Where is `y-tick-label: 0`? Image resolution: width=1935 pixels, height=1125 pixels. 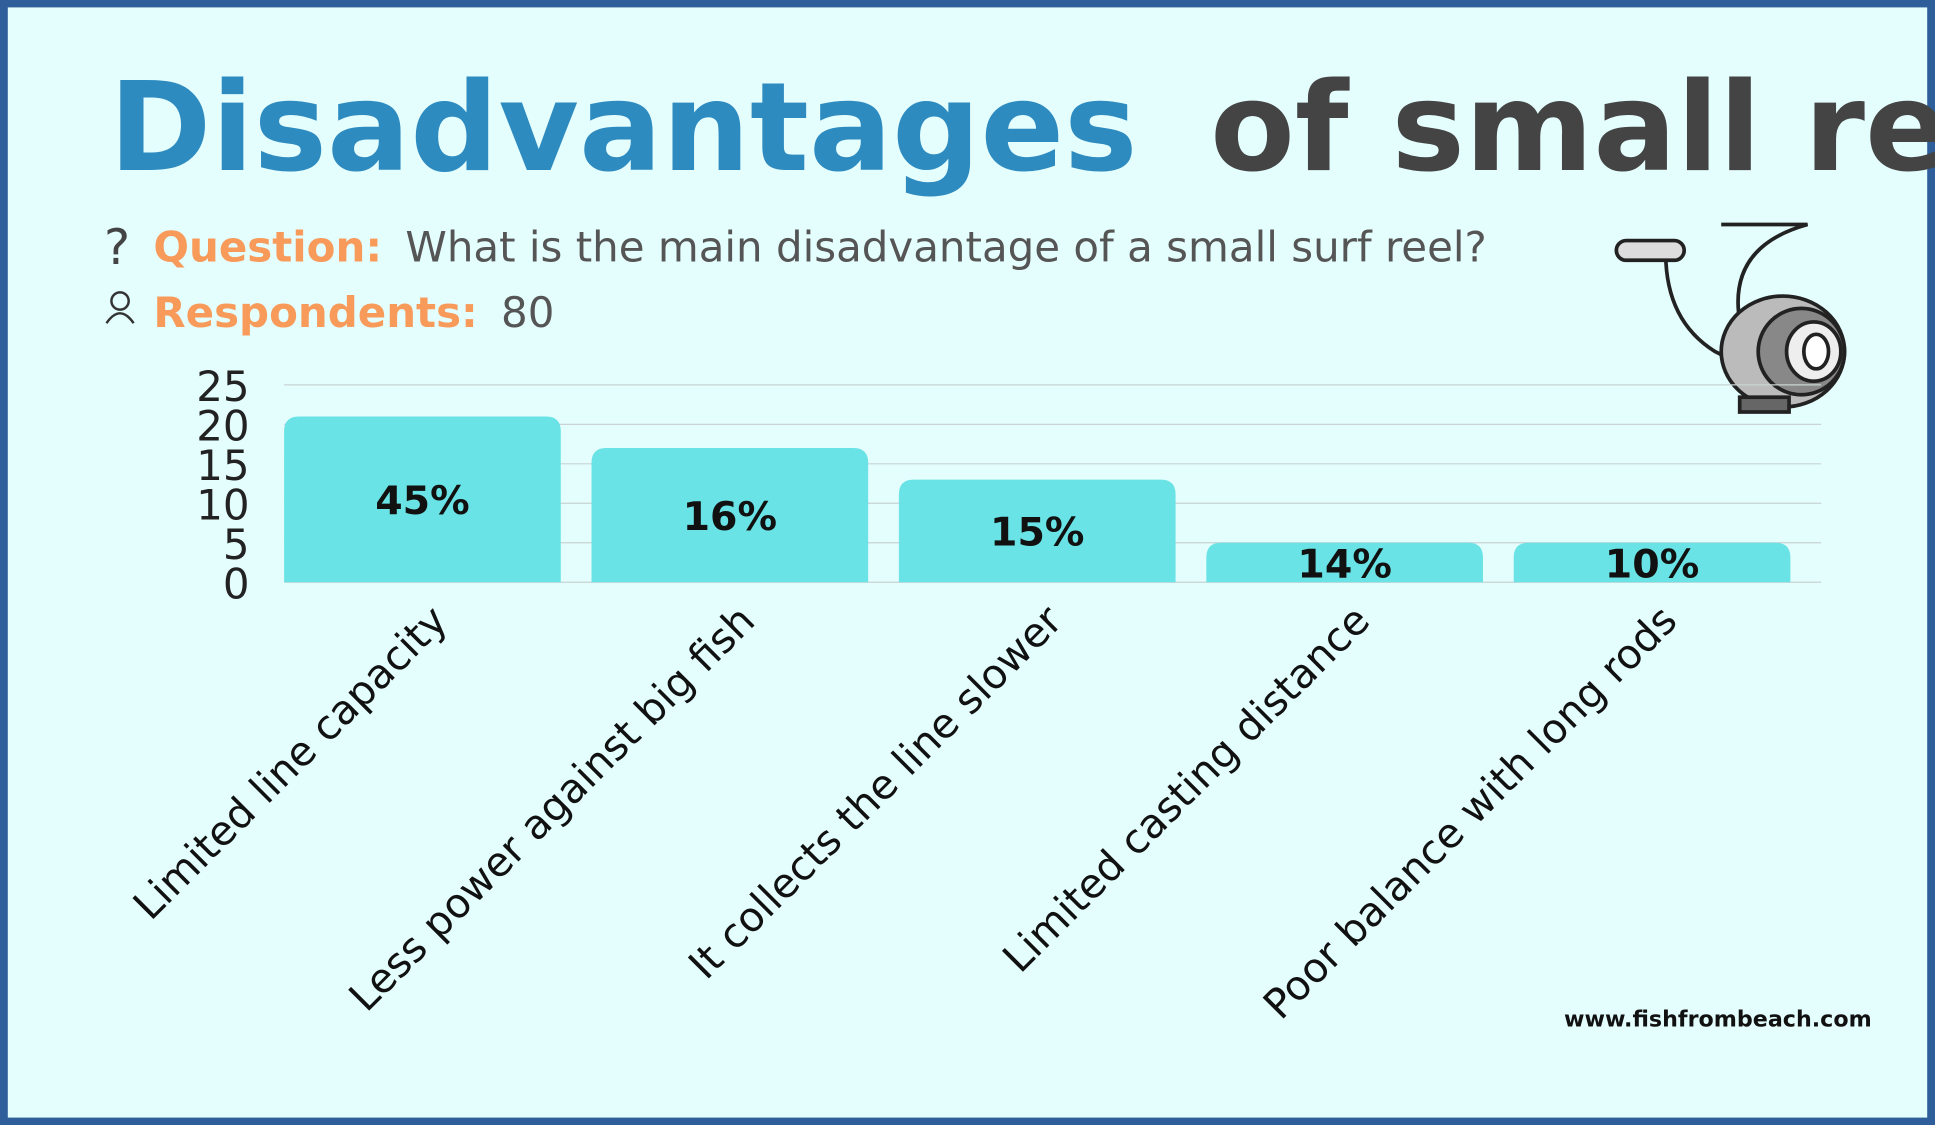
y-tick-label: 0 is located at coordinates (236, 583).